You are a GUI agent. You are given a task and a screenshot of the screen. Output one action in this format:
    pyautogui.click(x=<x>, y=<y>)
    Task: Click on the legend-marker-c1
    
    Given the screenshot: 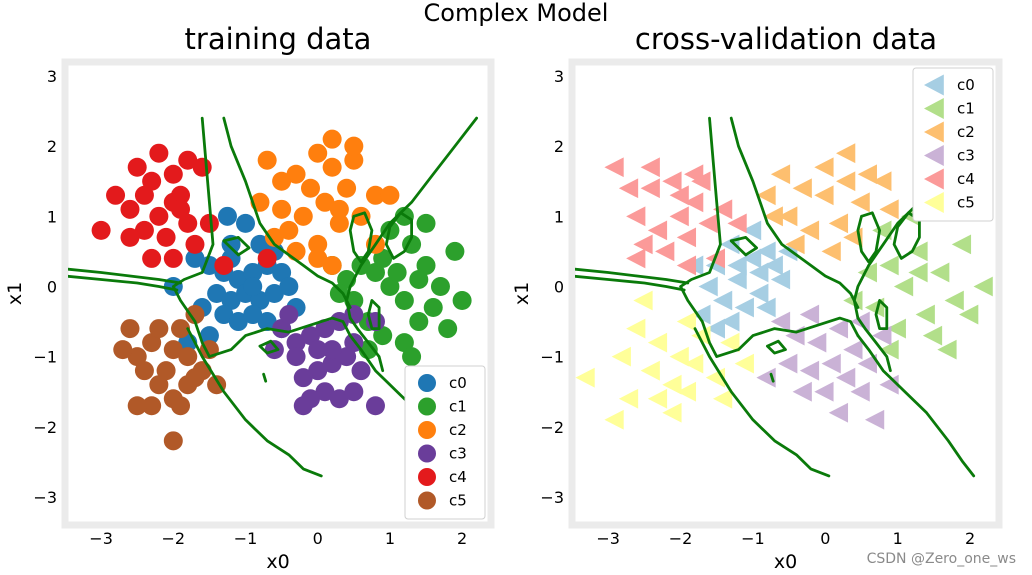 What is the action you would take?
    pyautogui.click(x=934, y=108)
    